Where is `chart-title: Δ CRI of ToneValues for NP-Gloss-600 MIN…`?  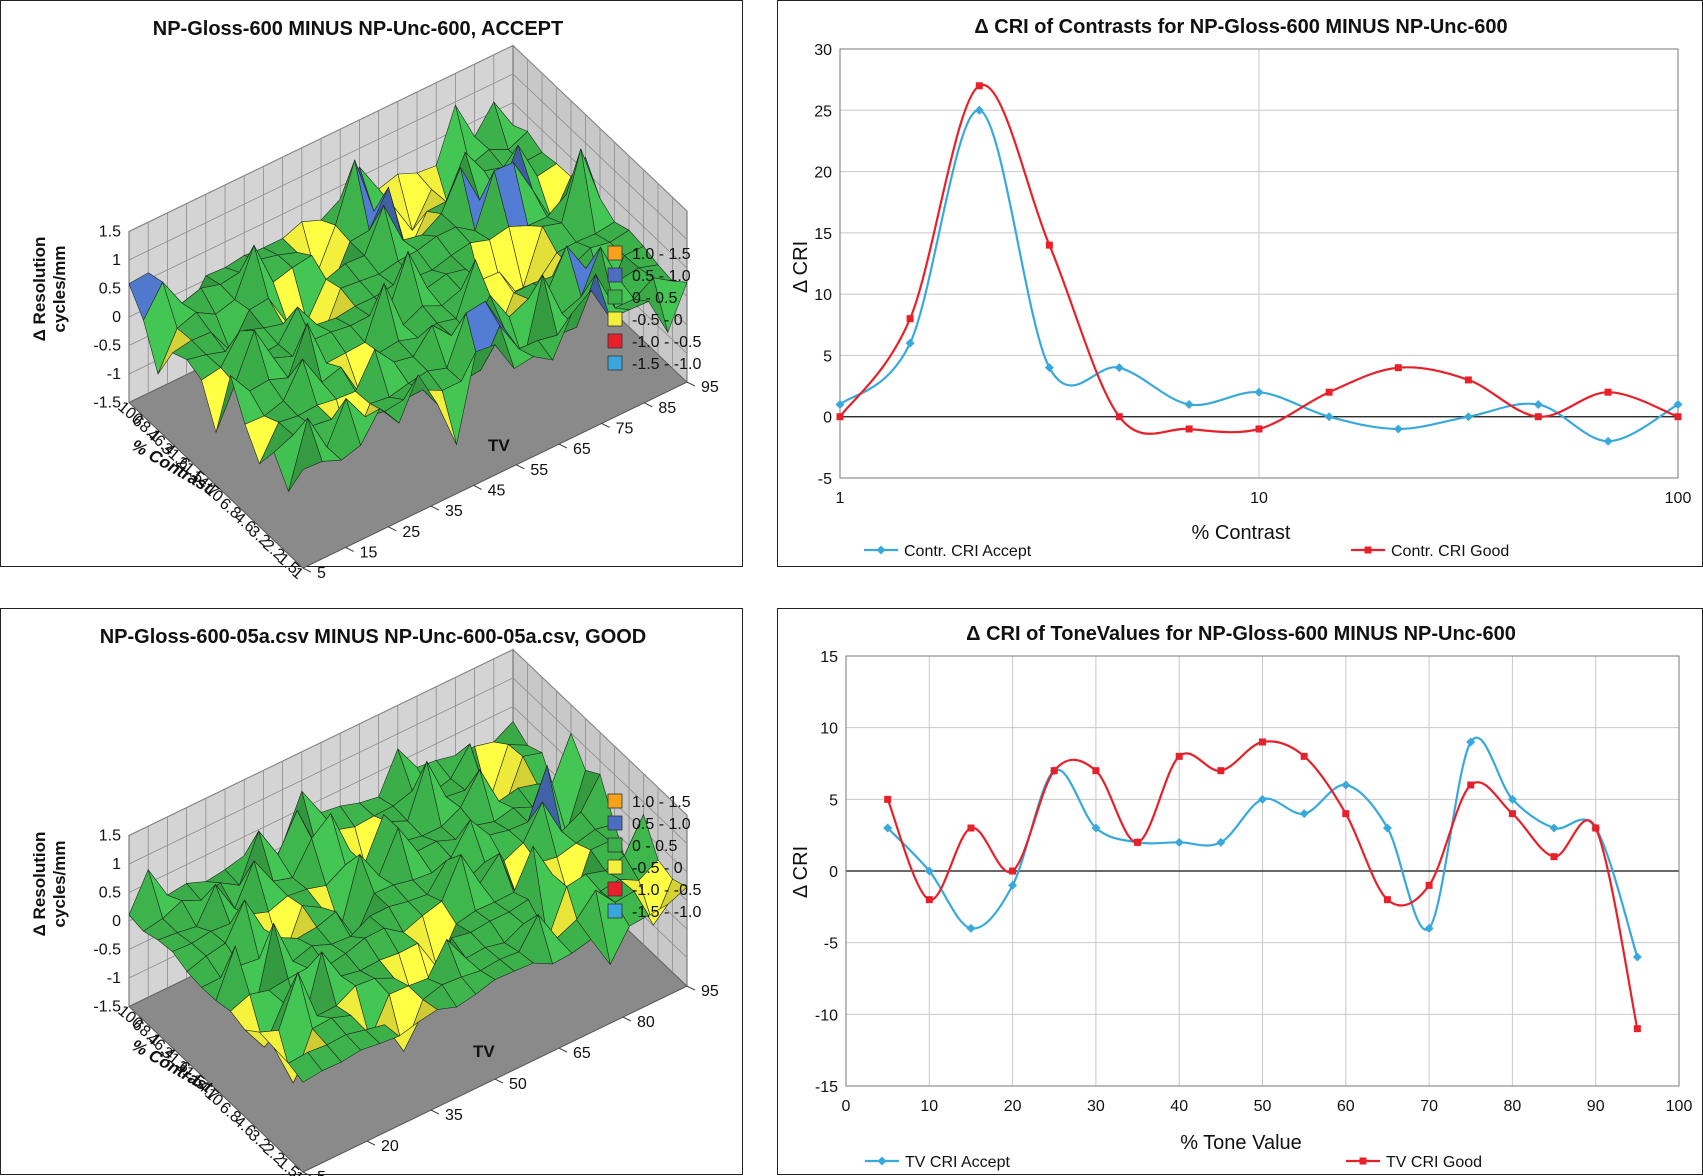
chart-title: Δ CRI of ToneValues for NP-Gloss-600 MIN… is located at coordinates (1241, 634).